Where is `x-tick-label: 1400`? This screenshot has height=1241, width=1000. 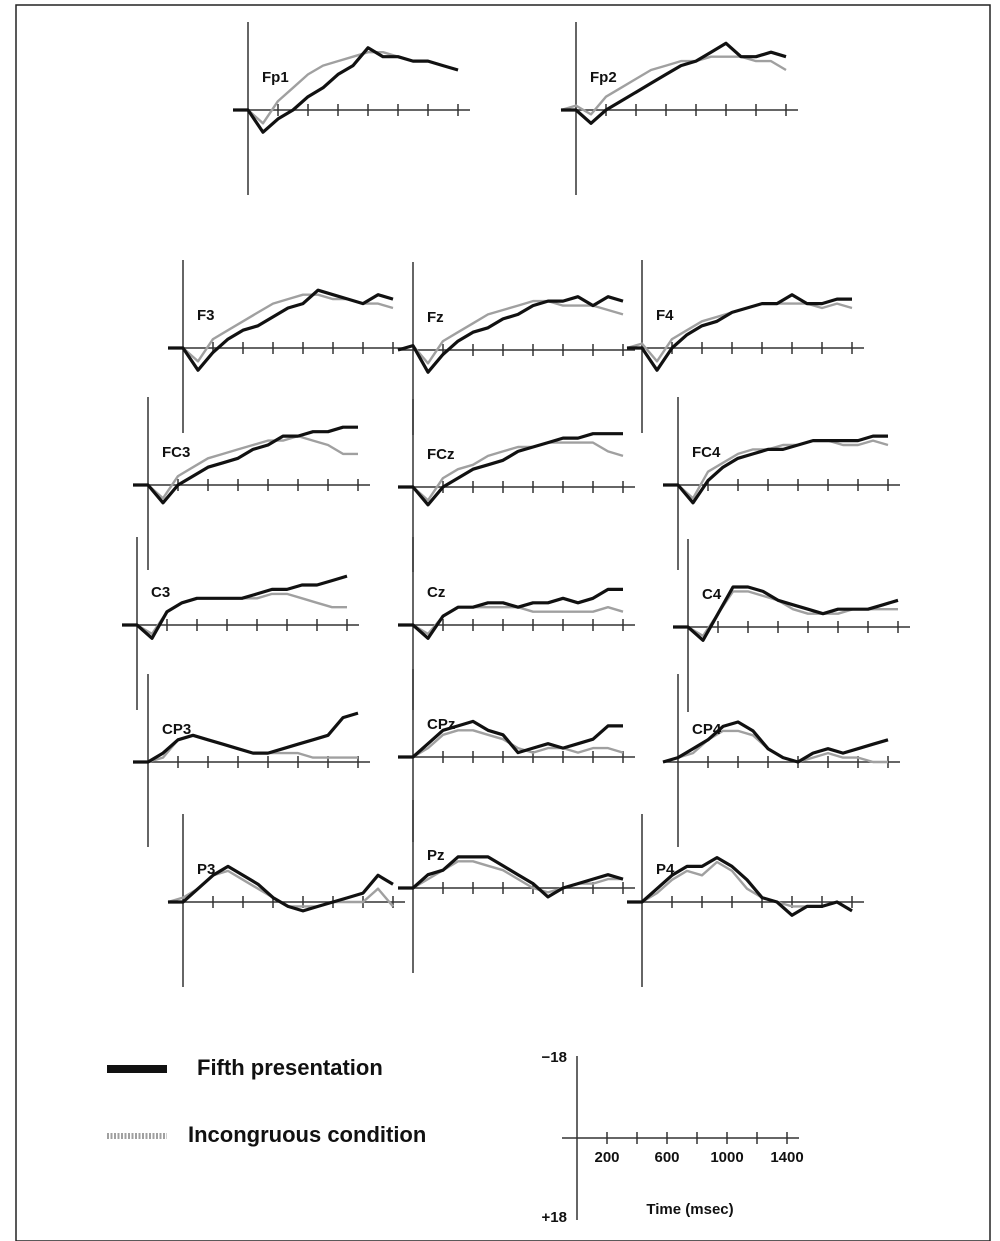
x-tick-label: 1400 is located at coordinates (786, 1157).